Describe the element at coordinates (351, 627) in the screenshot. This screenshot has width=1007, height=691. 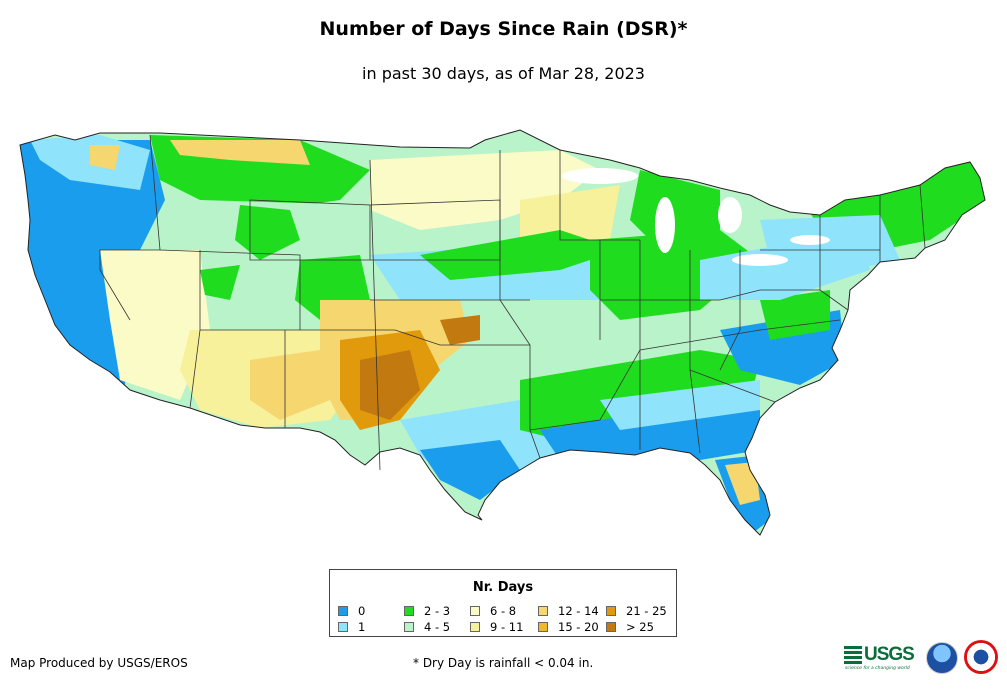
I see `legend-item-1: 1` at that location.